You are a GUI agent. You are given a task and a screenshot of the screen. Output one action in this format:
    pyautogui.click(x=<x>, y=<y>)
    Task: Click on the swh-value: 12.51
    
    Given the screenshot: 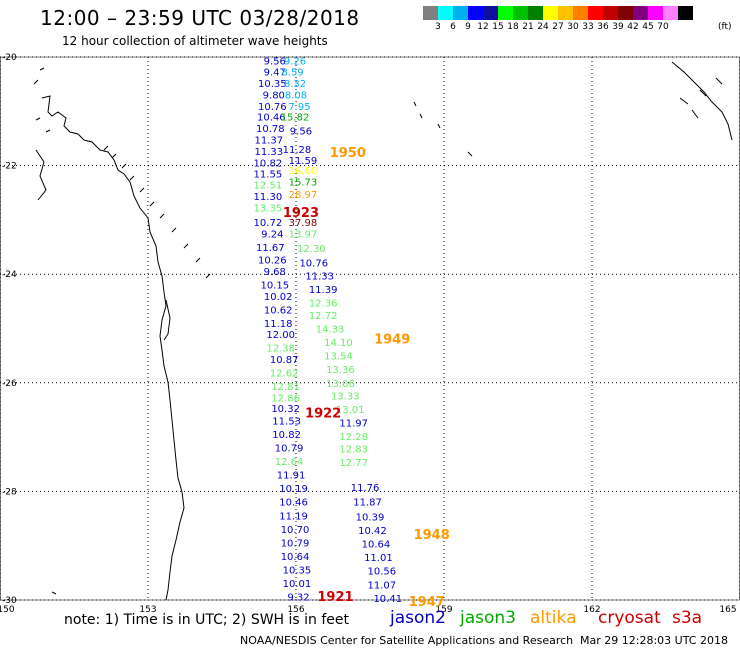 What is the action you would take?
    pyautogui.click(x=268, y=186)
    